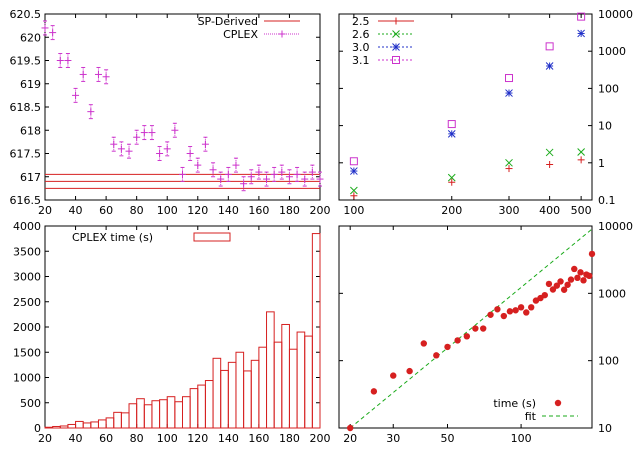  Describe the element at coordinates (258, 438) in the screenshot. I see `x-tick-label: 160` at that location.